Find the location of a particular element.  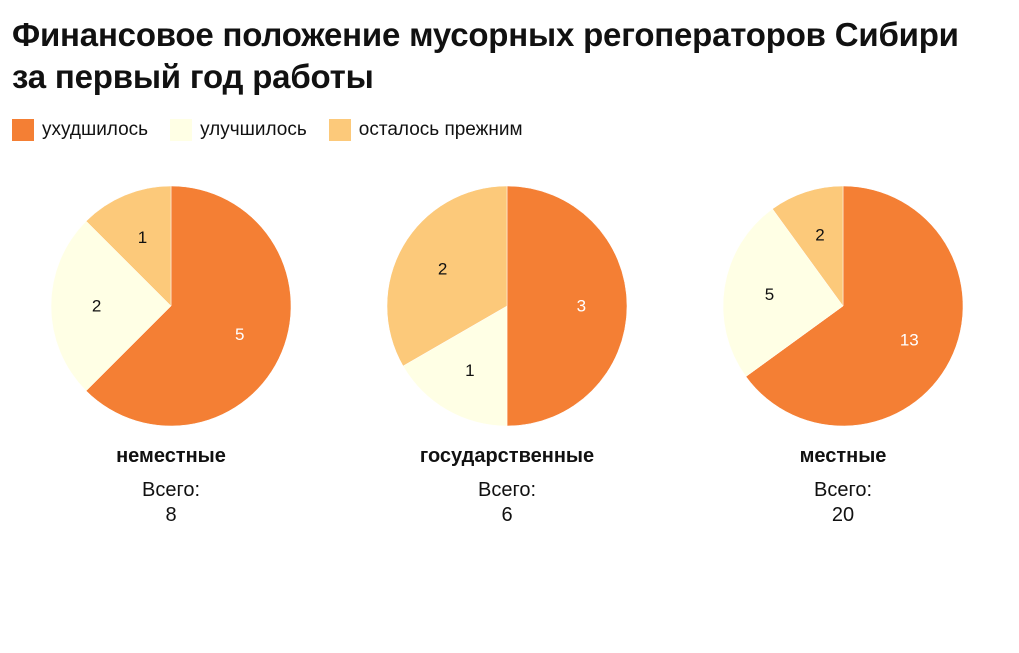

slice-label-nonlocal-unchanged: 1 is located at coordinates (142, 237).